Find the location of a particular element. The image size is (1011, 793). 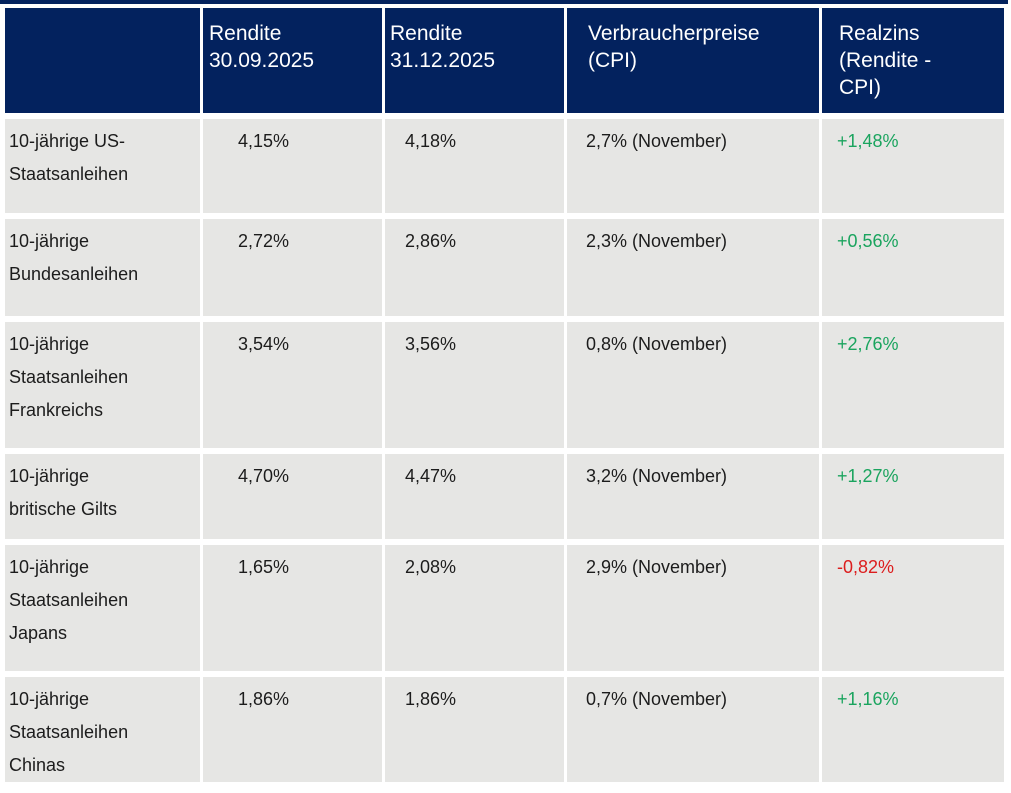

realzins-cell: +1,16% is located at coordinates (913, 729).